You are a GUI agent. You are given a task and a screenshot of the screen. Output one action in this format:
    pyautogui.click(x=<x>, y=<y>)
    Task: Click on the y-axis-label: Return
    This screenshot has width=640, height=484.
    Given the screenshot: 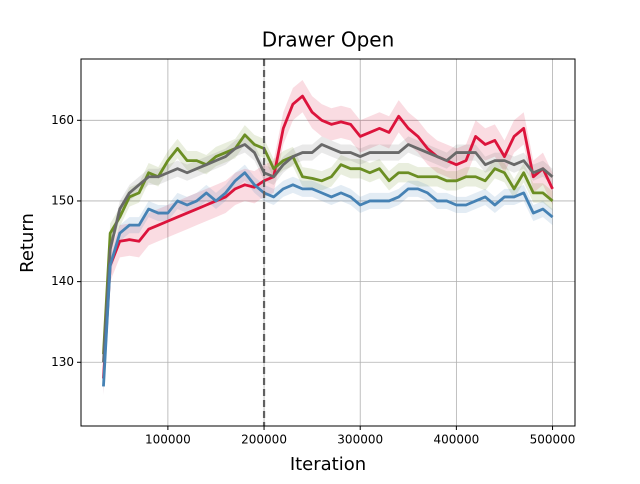 What is the action you would take?
    pyautogui.click(x=27, y=243)
    